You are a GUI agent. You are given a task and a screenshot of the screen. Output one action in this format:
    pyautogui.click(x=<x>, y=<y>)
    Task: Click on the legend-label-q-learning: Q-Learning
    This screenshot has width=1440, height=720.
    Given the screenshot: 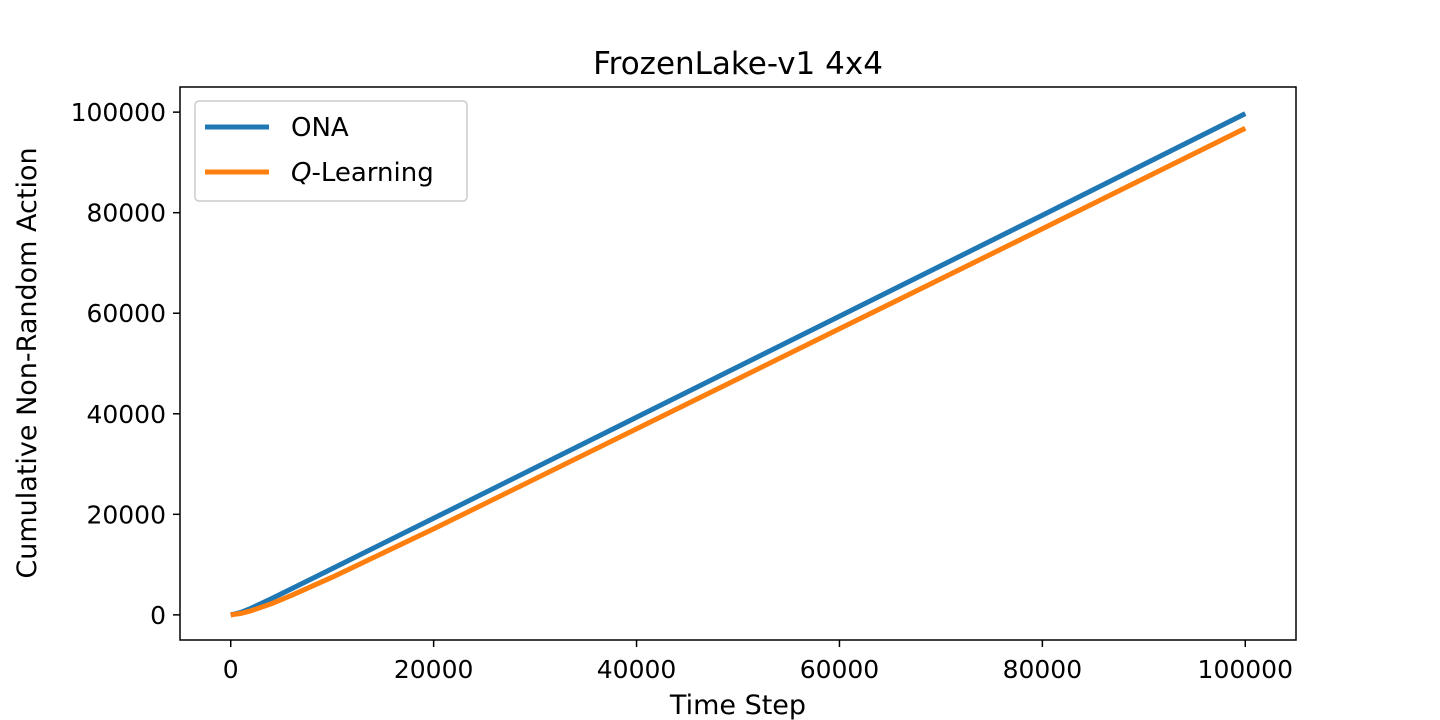 What is the action you would take?
    pyautogui.click(x=362, y=173)
    